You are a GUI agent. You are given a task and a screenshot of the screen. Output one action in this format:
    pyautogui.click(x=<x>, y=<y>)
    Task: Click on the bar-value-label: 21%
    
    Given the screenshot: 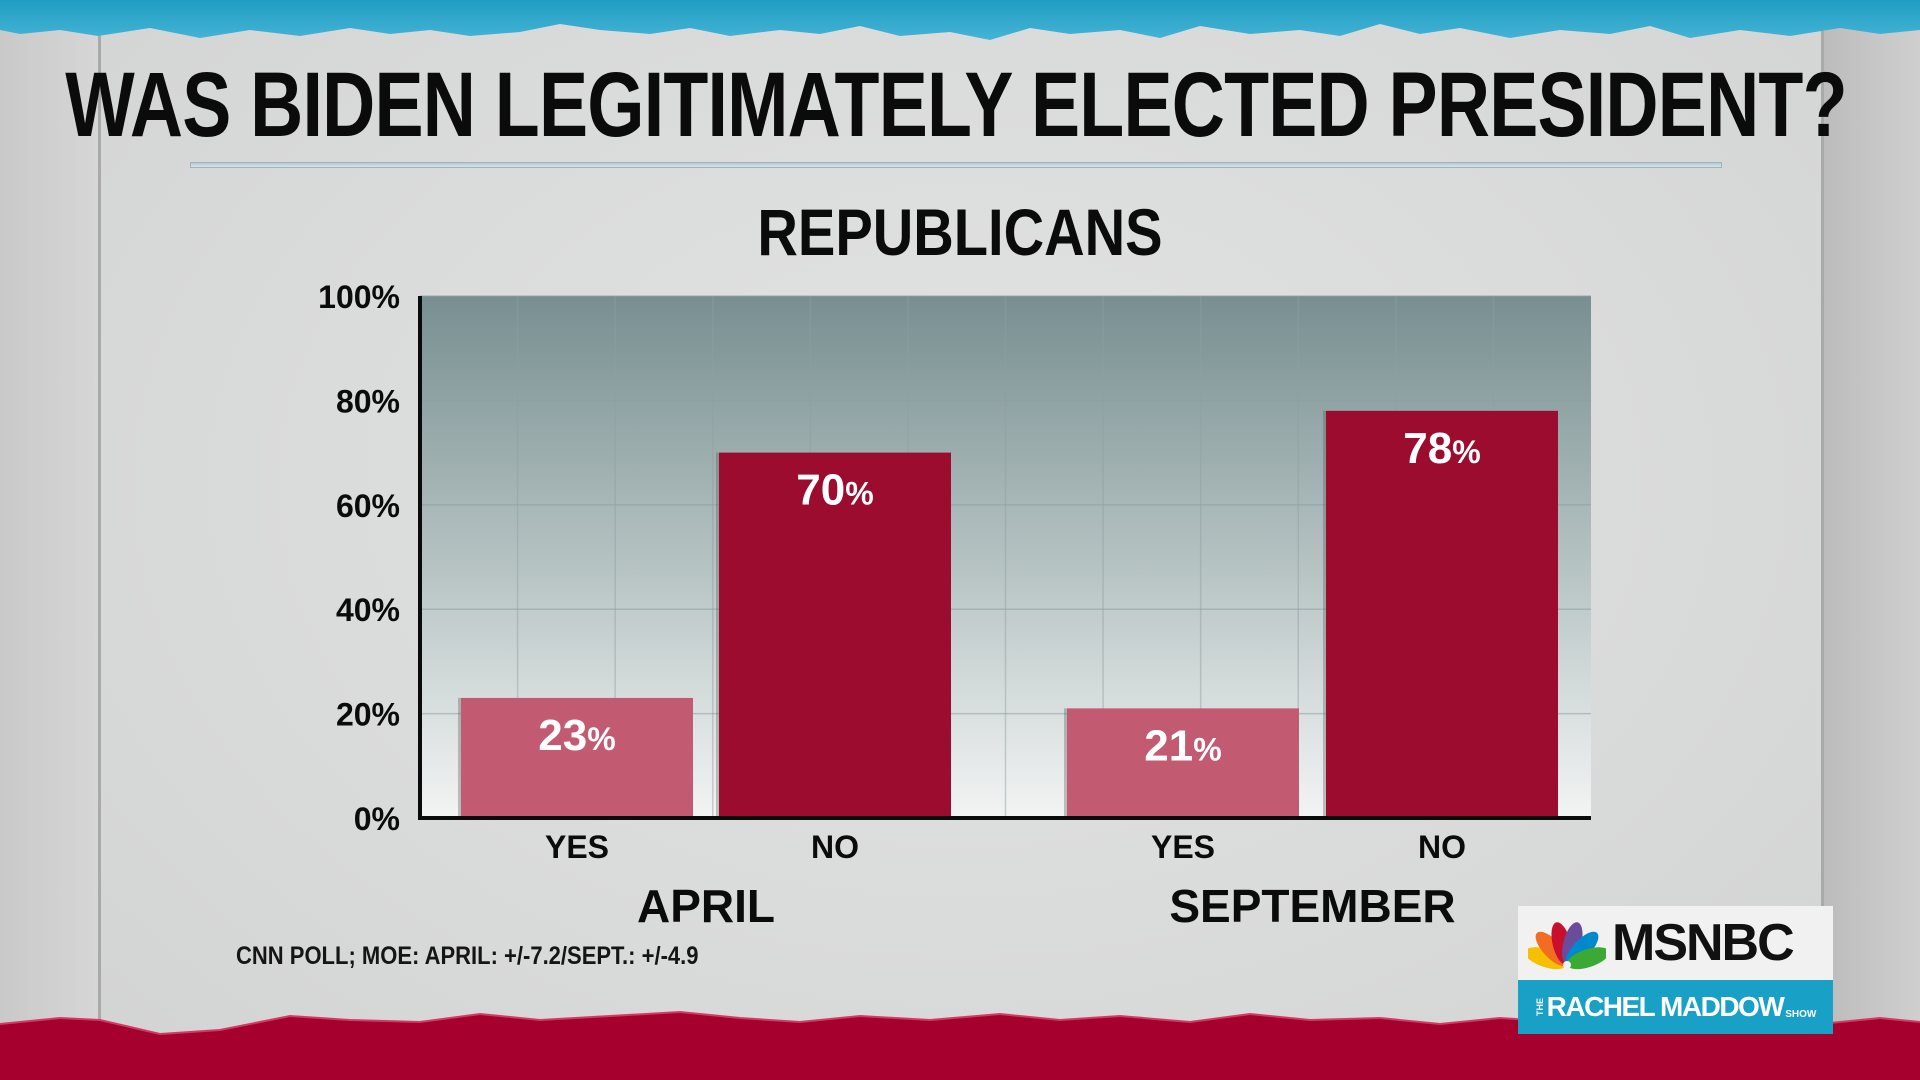 What is the action you would take?
    pyautogui.click(x=1182, y=745)
    